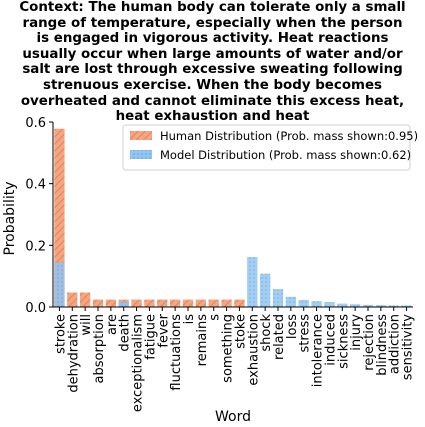 This screenshot has height=427, width=425. Describe the element at coordinates (266, 333) in the screenshot. I see `x-tick-label: shock` at that location.